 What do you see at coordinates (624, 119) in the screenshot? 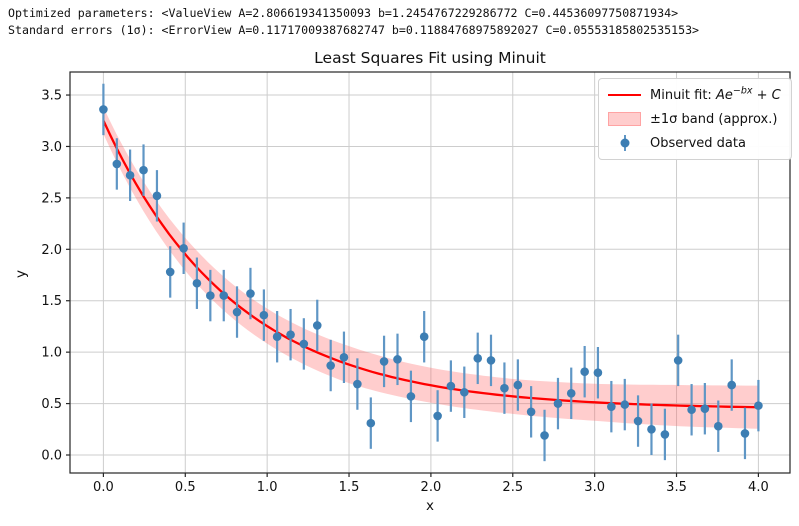
I see `sigma-band-swatch` at bounding box center [624, 119].